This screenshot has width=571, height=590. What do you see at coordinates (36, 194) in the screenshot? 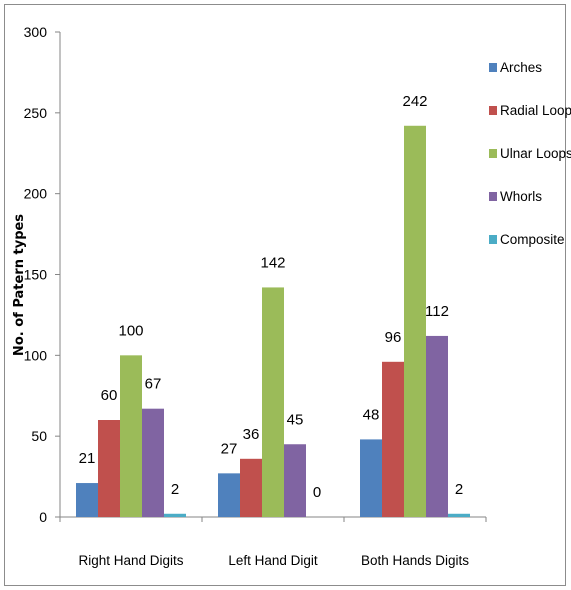
I see `y-tick-label: 200` at bounding box center [36, 194].